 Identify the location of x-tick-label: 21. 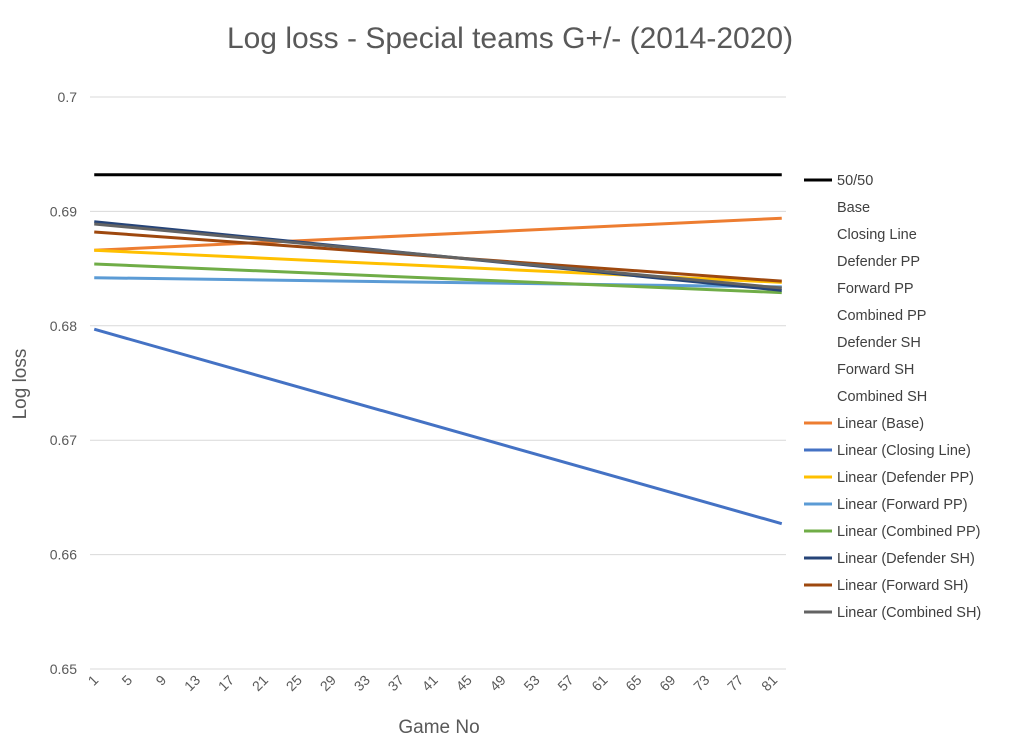
(260, 683).